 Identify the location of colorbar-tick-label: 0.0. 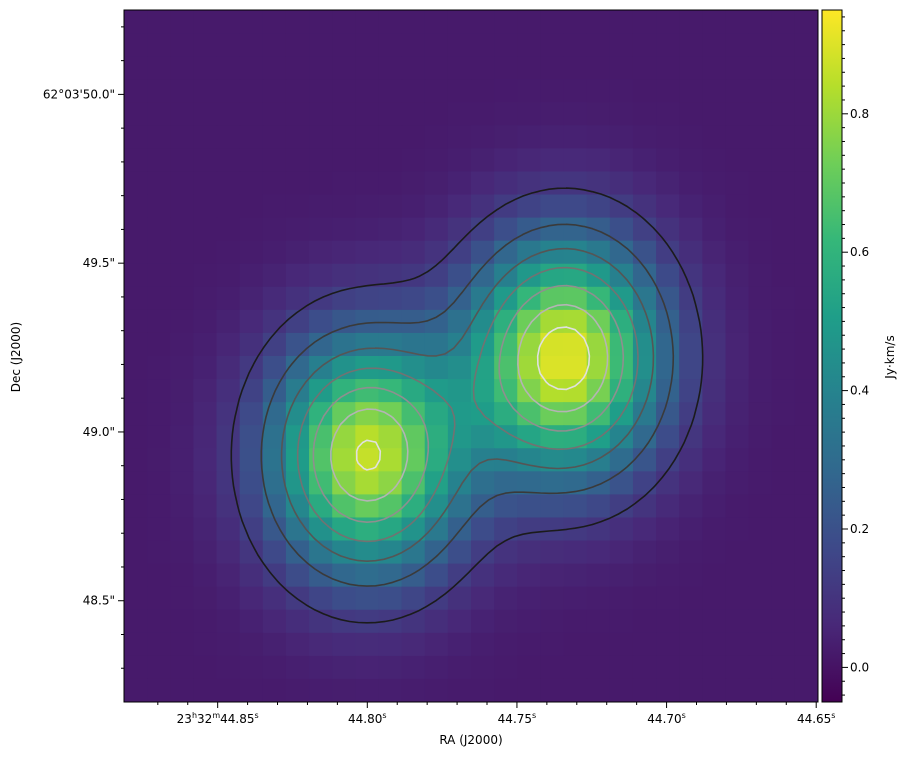
(859, 667).